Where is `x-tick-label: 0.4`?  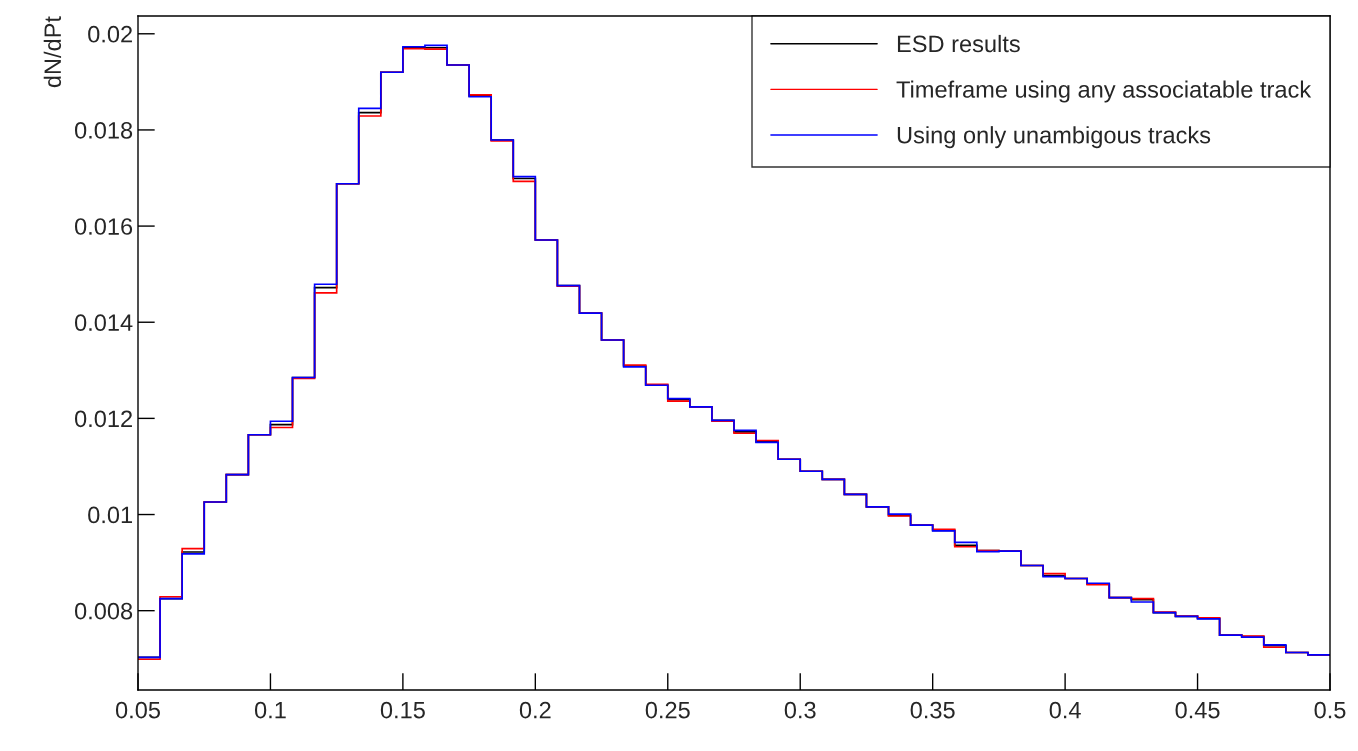
x-tick-label: 0.4 is located at coordinates (1065, 710).